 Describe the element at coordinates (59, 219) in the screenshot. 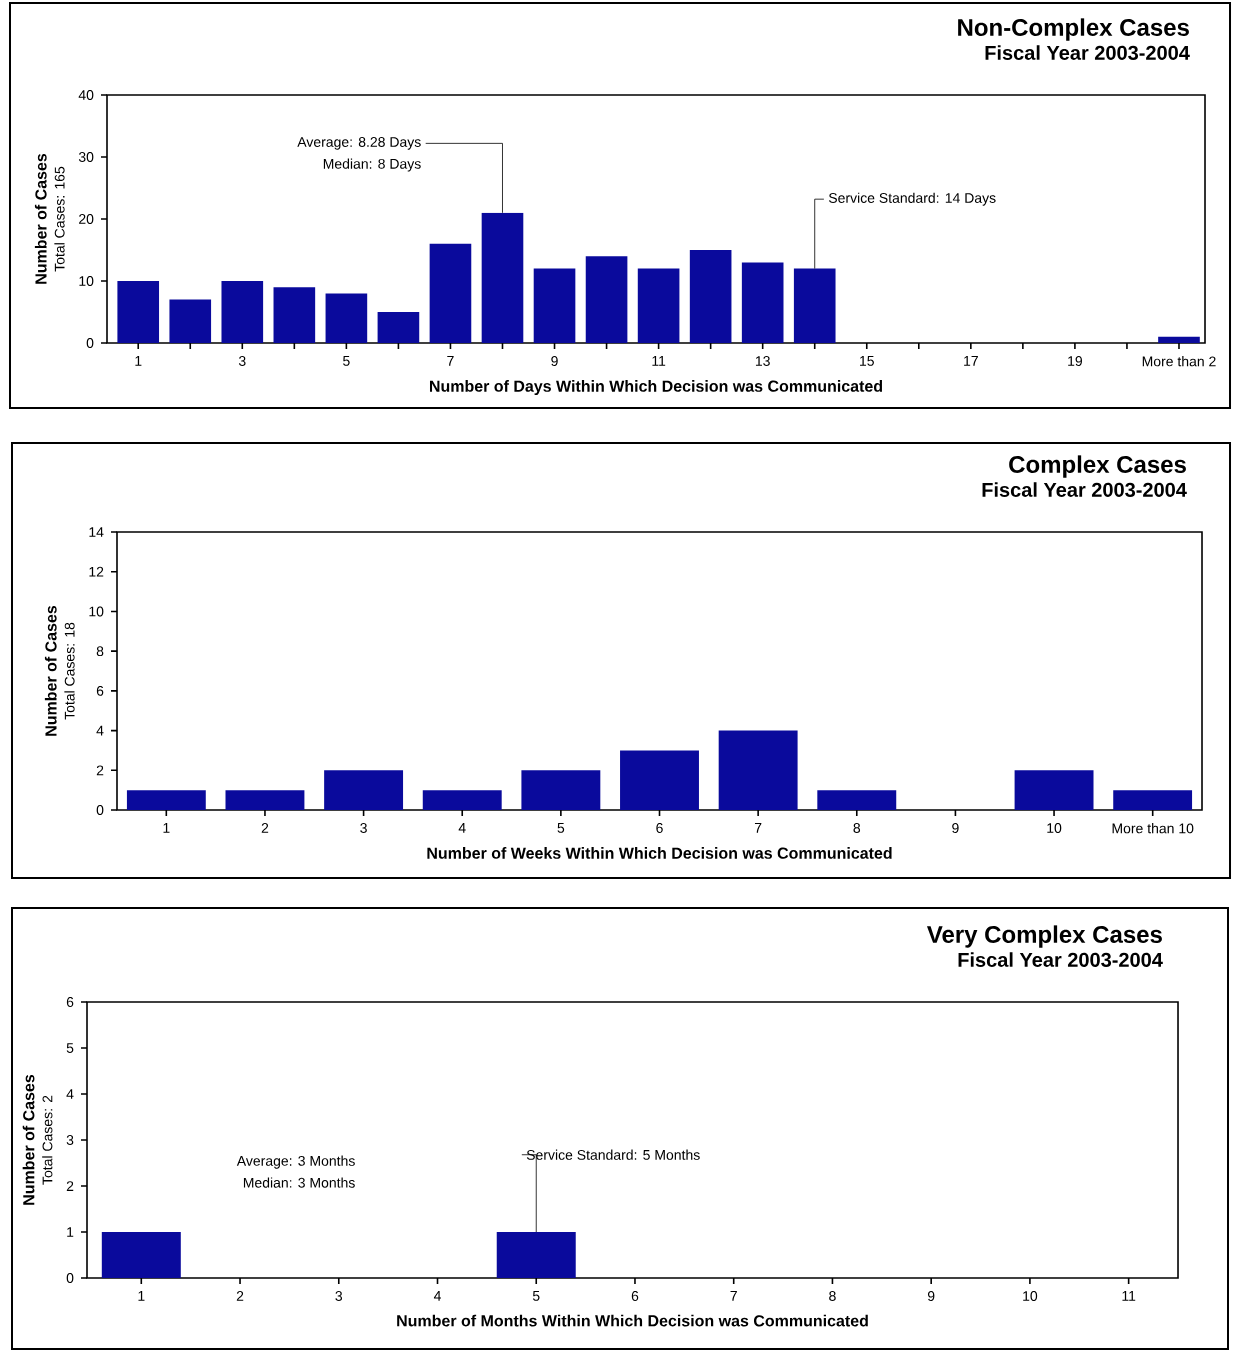

I see `text: Total Cases: 165` at that location.